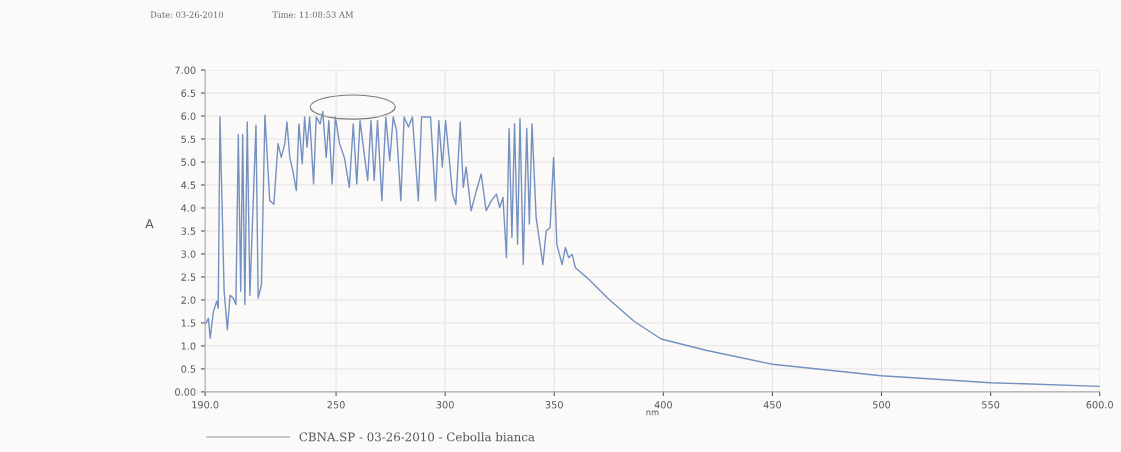 Image resolution: width=1121 pixels, height=452 pixels. I want to click on y-tick-label: 4.0, so click(188, 208).